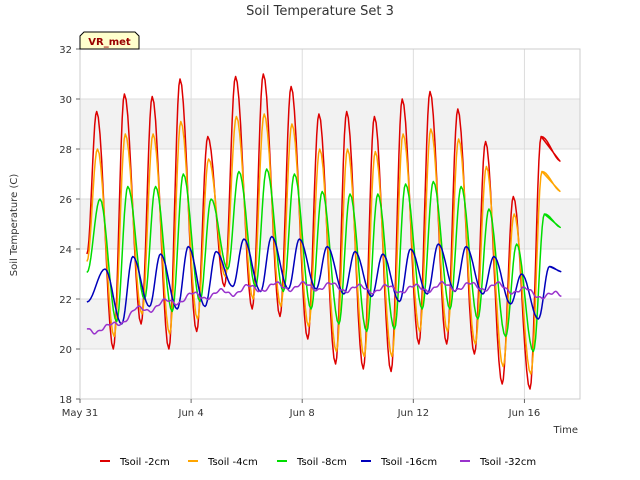 The image size is (640, 480). Describe the element at coordinates (191, 413) in the screenshot. I see `x-tick-label: Jun 4` at that location.